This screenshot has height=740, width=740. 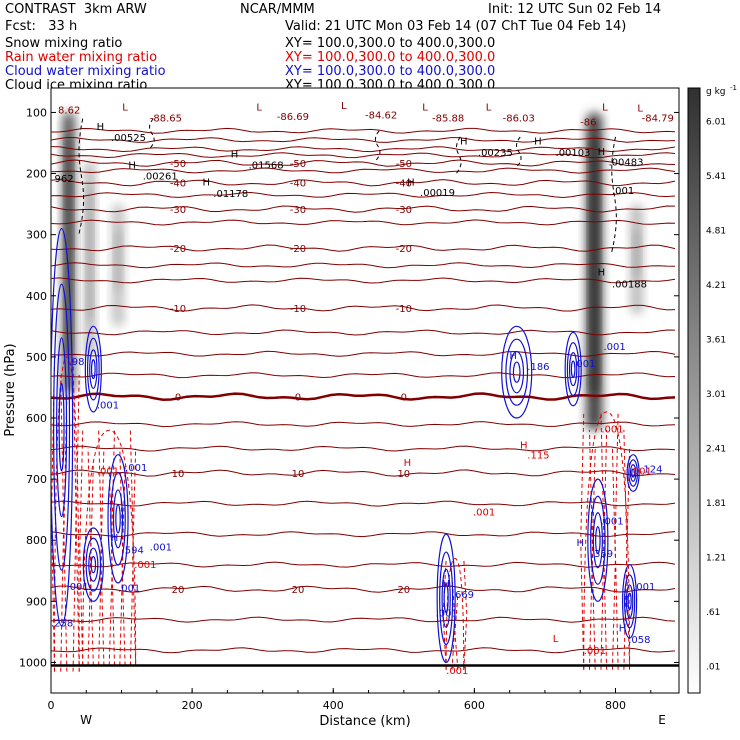 What do you see at coordinates (160, 176) in the screenshot?
I see `value-annotation: .00261` at bounding box center [160, 176].